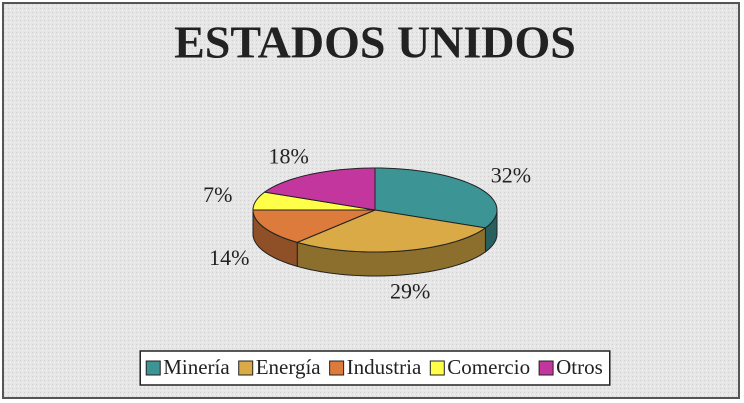 The image size is (744, 403). I want to click on data-label: 29%, so click(410, 290).